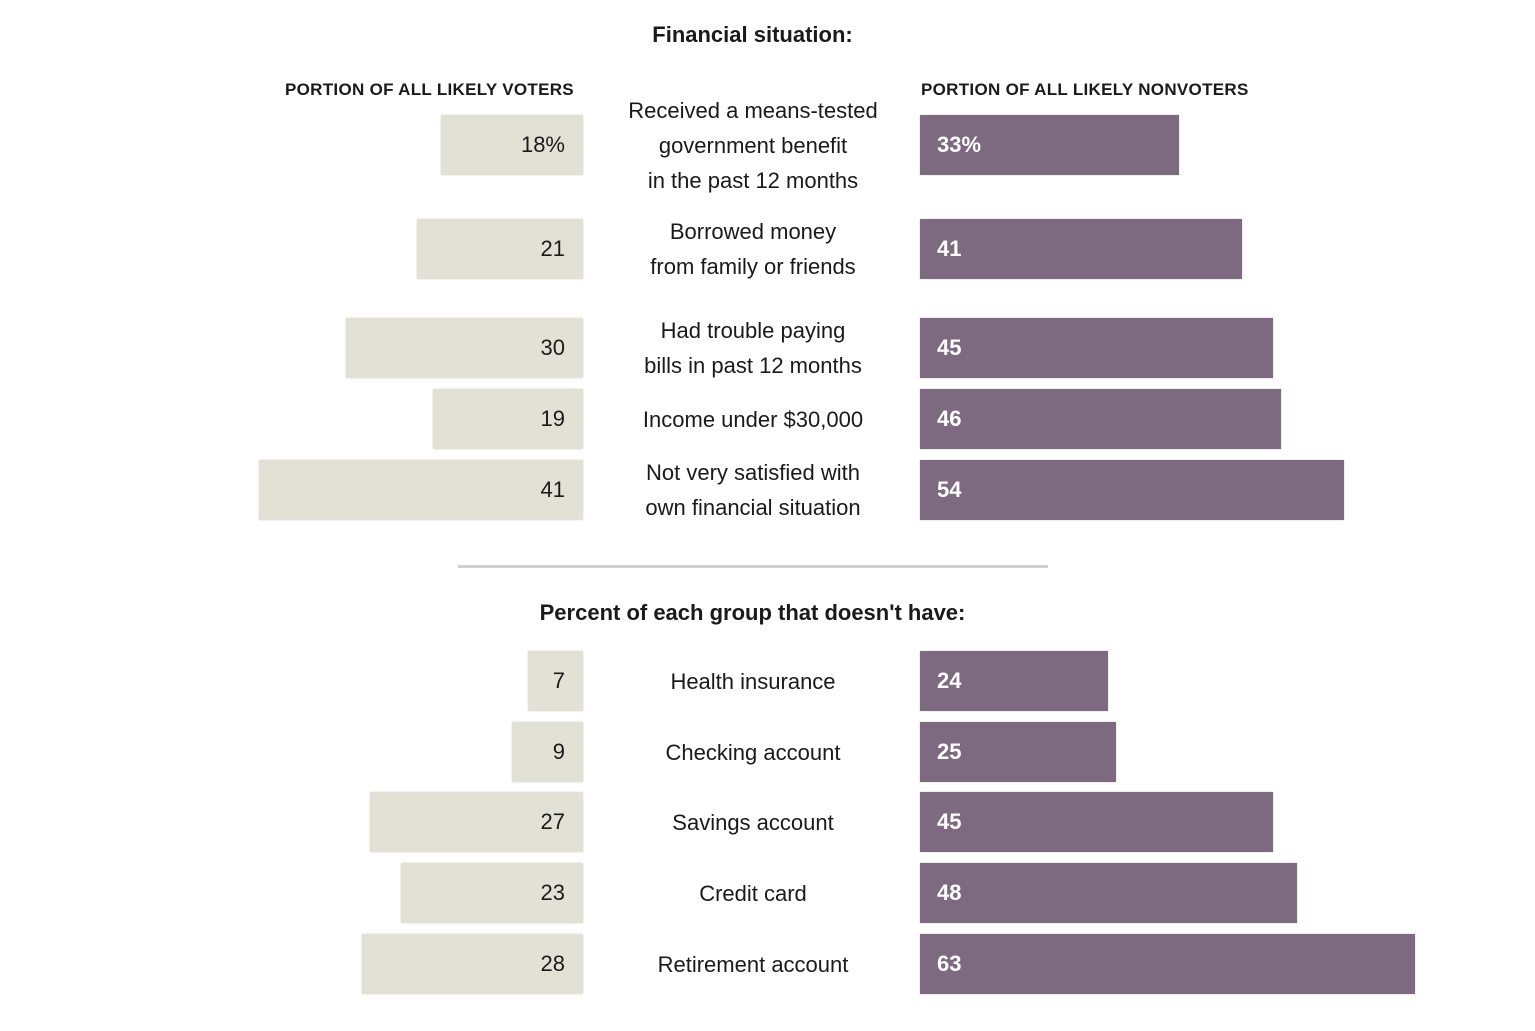 The image size is (1535, 1031). Describe the element at coordinates (753, 566) in the screenshot. I see `section-divider` at that location.